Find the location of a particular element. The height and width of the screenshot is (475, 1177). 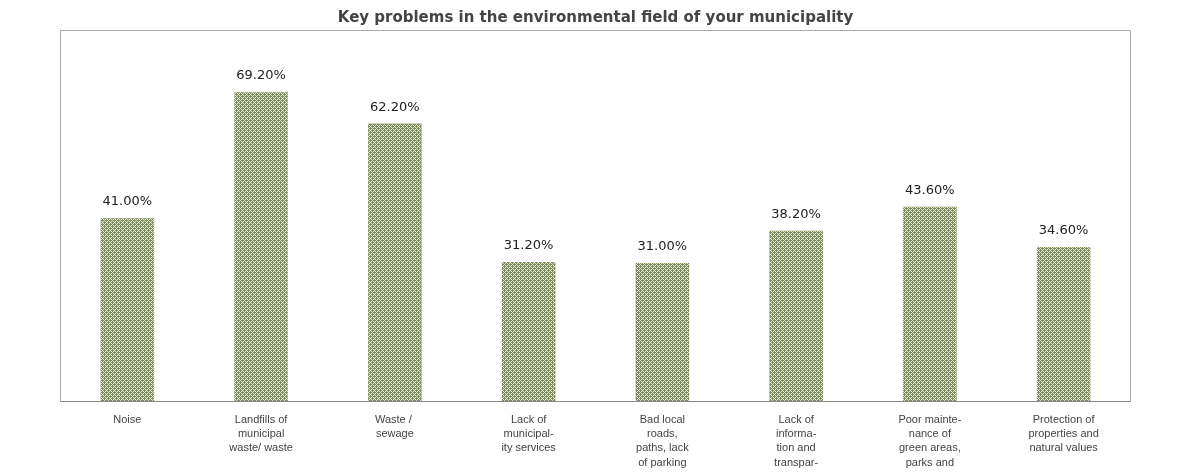

x-tick-label: Poor mainte- nance of green areas, parks and is located at coordinates (930, 440).